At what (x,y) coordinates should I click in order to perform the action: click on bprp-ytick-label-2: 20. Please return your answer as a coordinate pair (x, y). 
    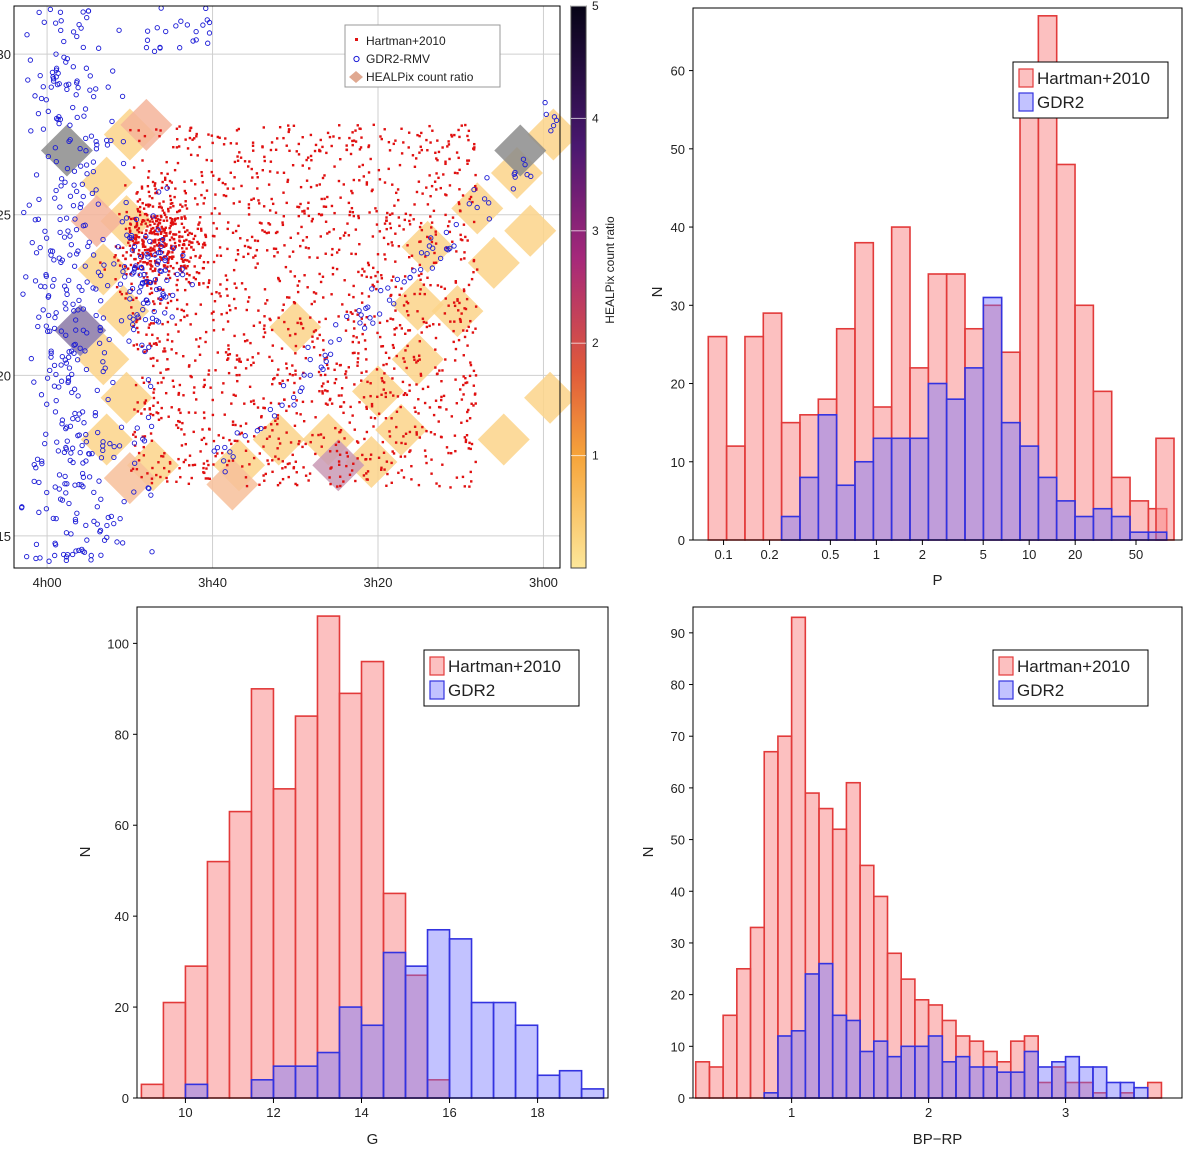
    Looking at the image, I should click on (678, 995).